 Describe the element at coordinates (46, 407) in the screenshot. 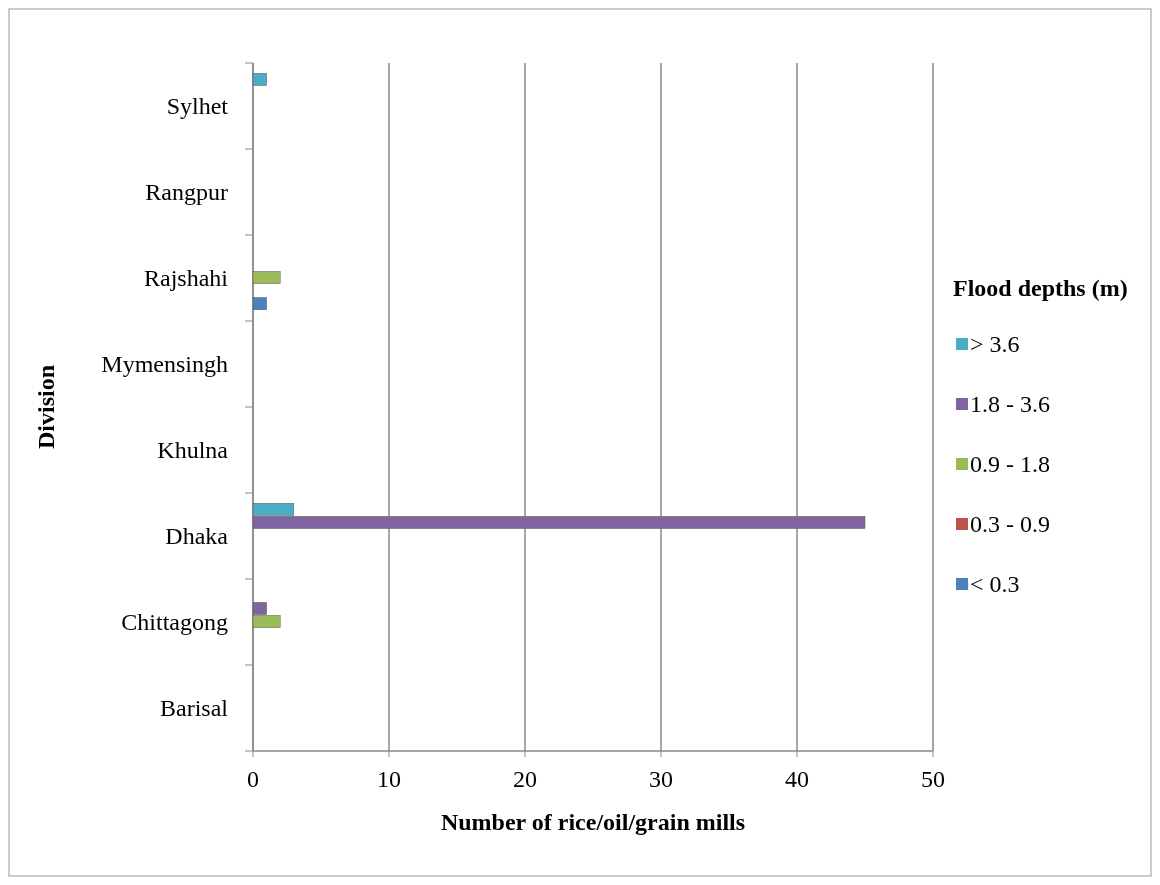

I see `y-axis-title: Division` at that location.